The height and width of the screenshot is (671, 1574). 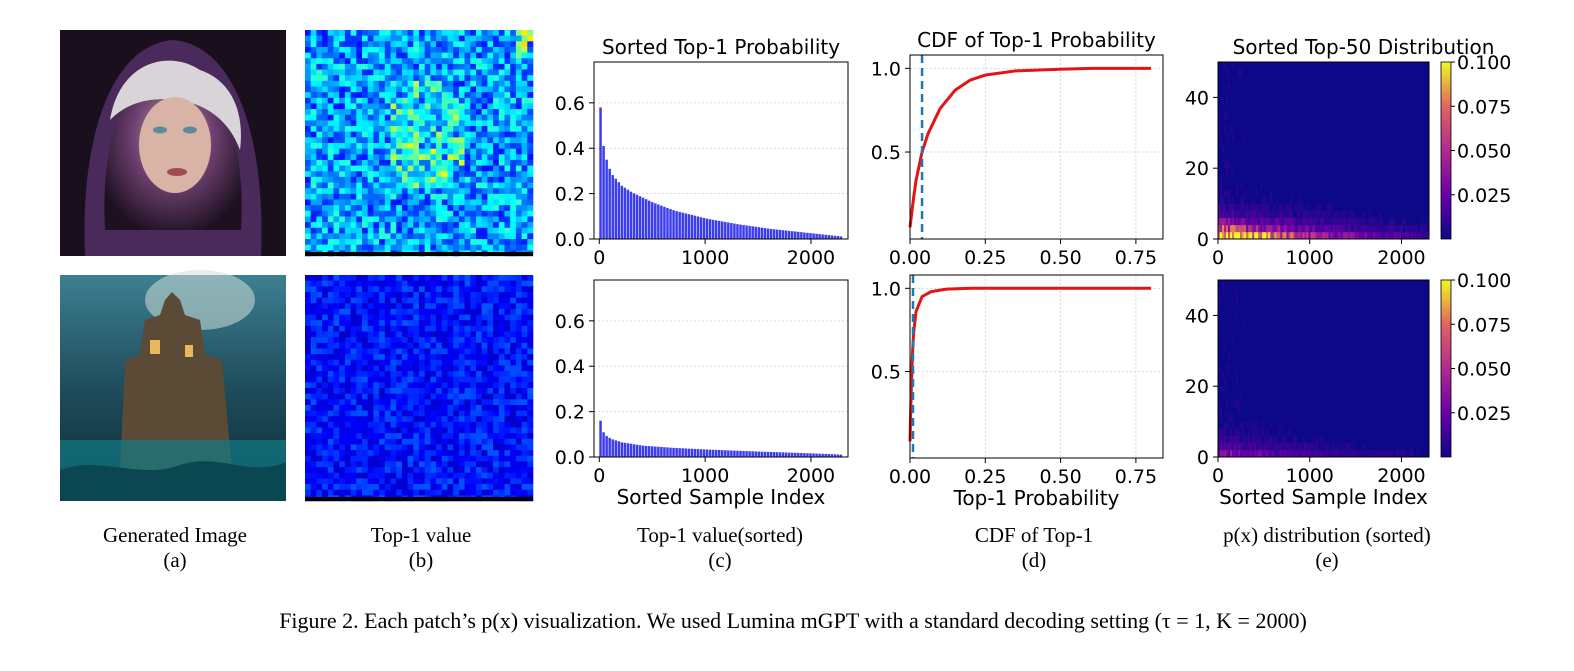 What do you see at coordinates (705, 258) in the screenshot?
I see `x-tick-label: 1000` at bounding box center [705, 258].